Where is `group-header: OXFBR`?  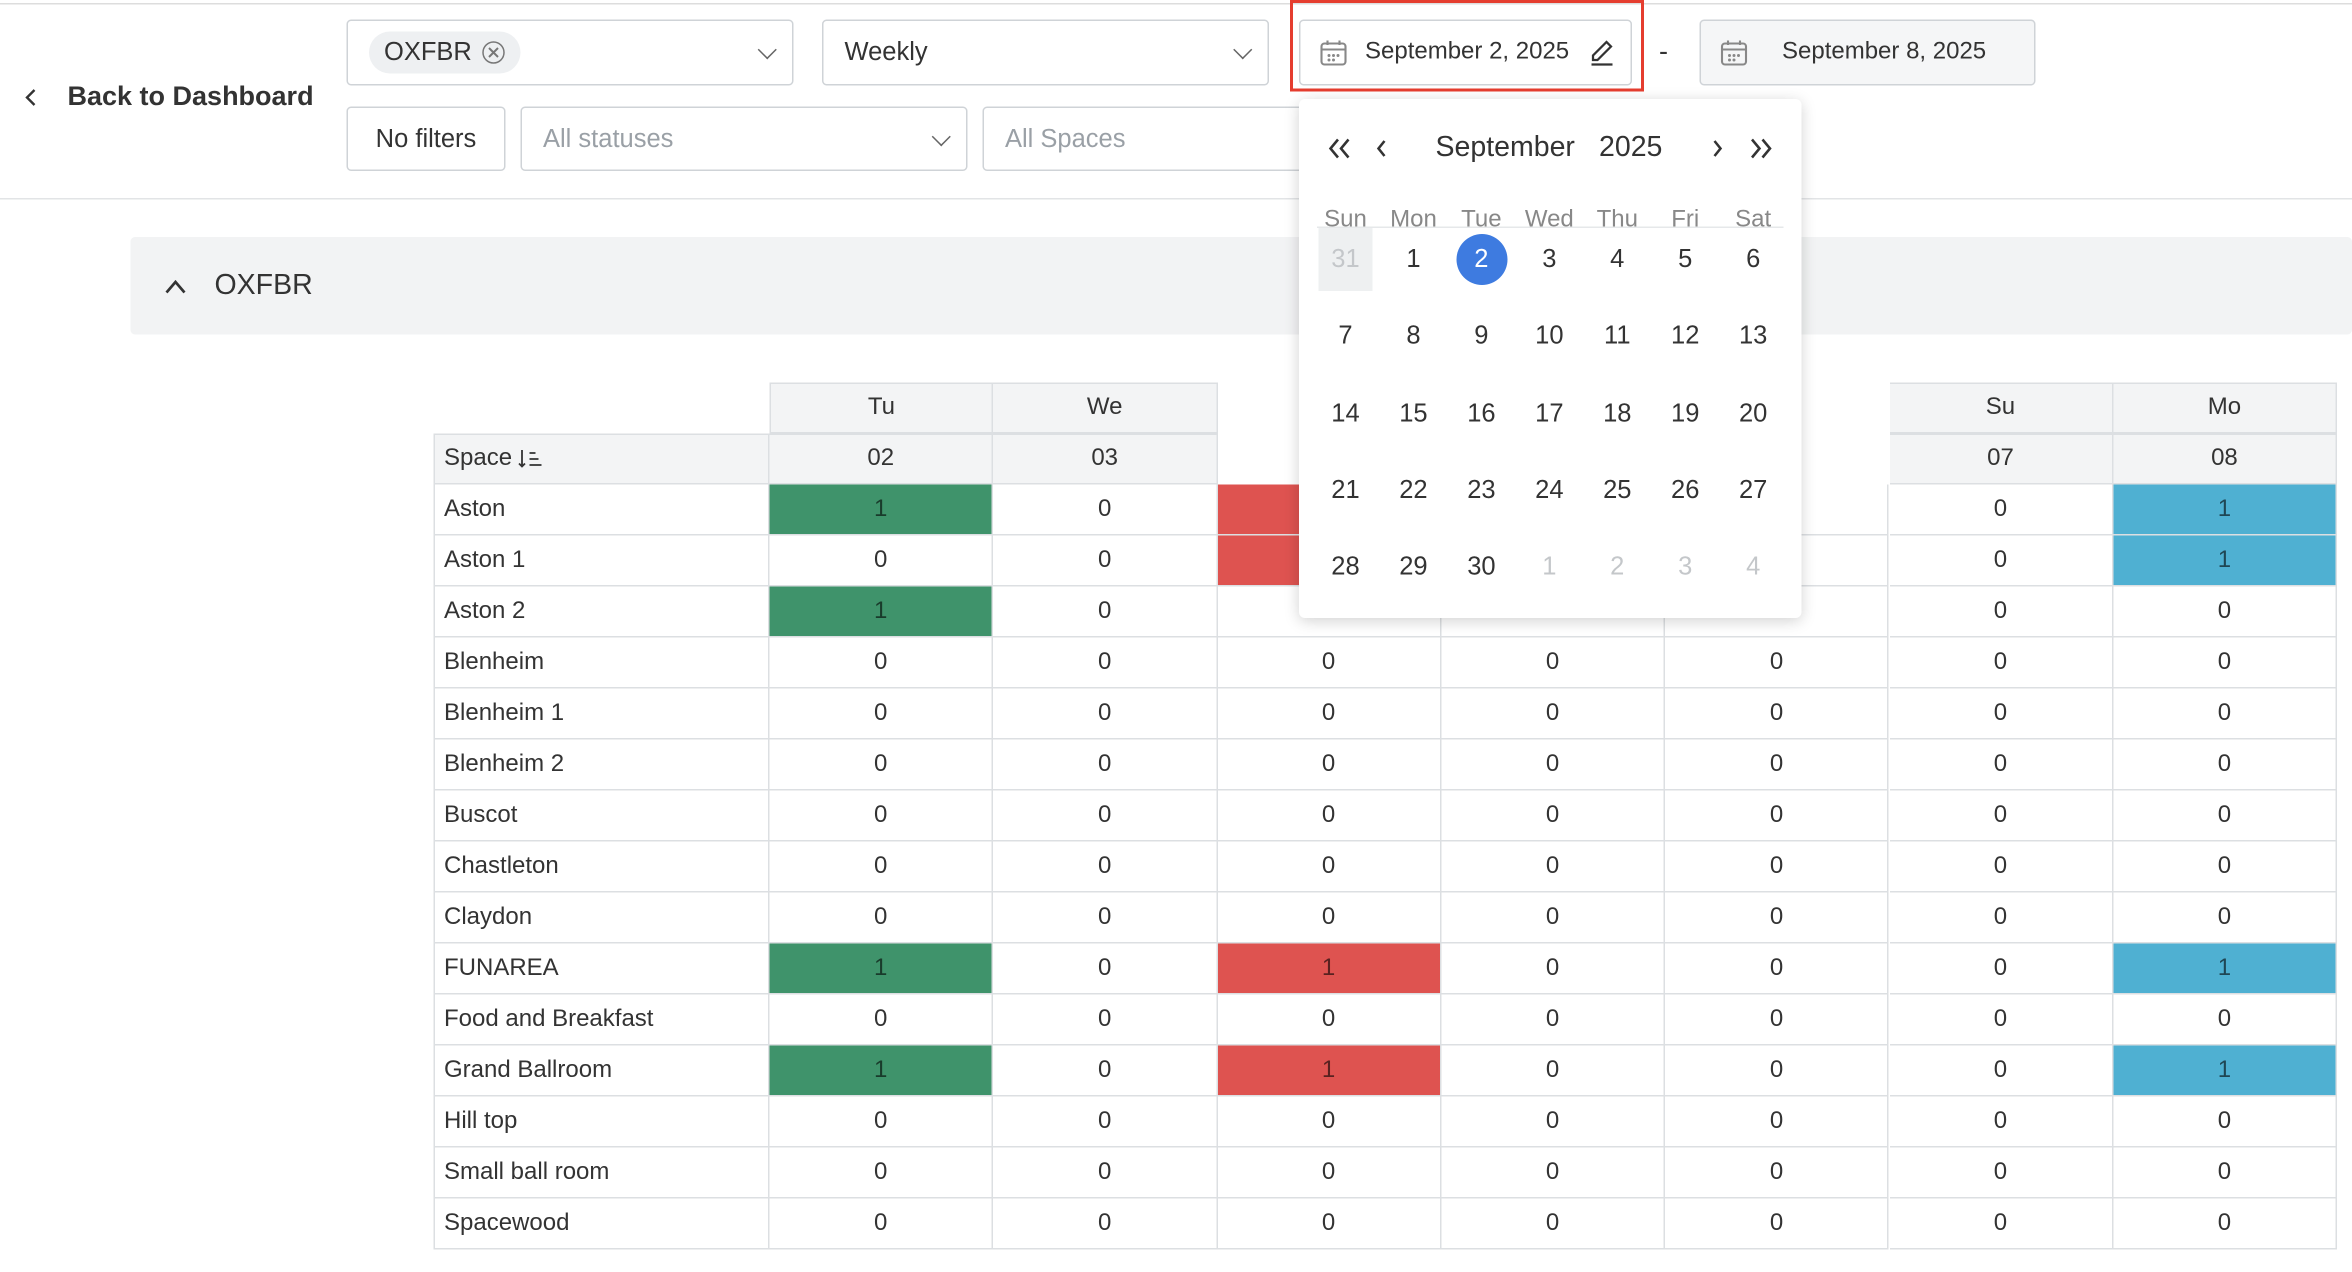
group-header: OXFBR is located at coordinates (1241, 286).